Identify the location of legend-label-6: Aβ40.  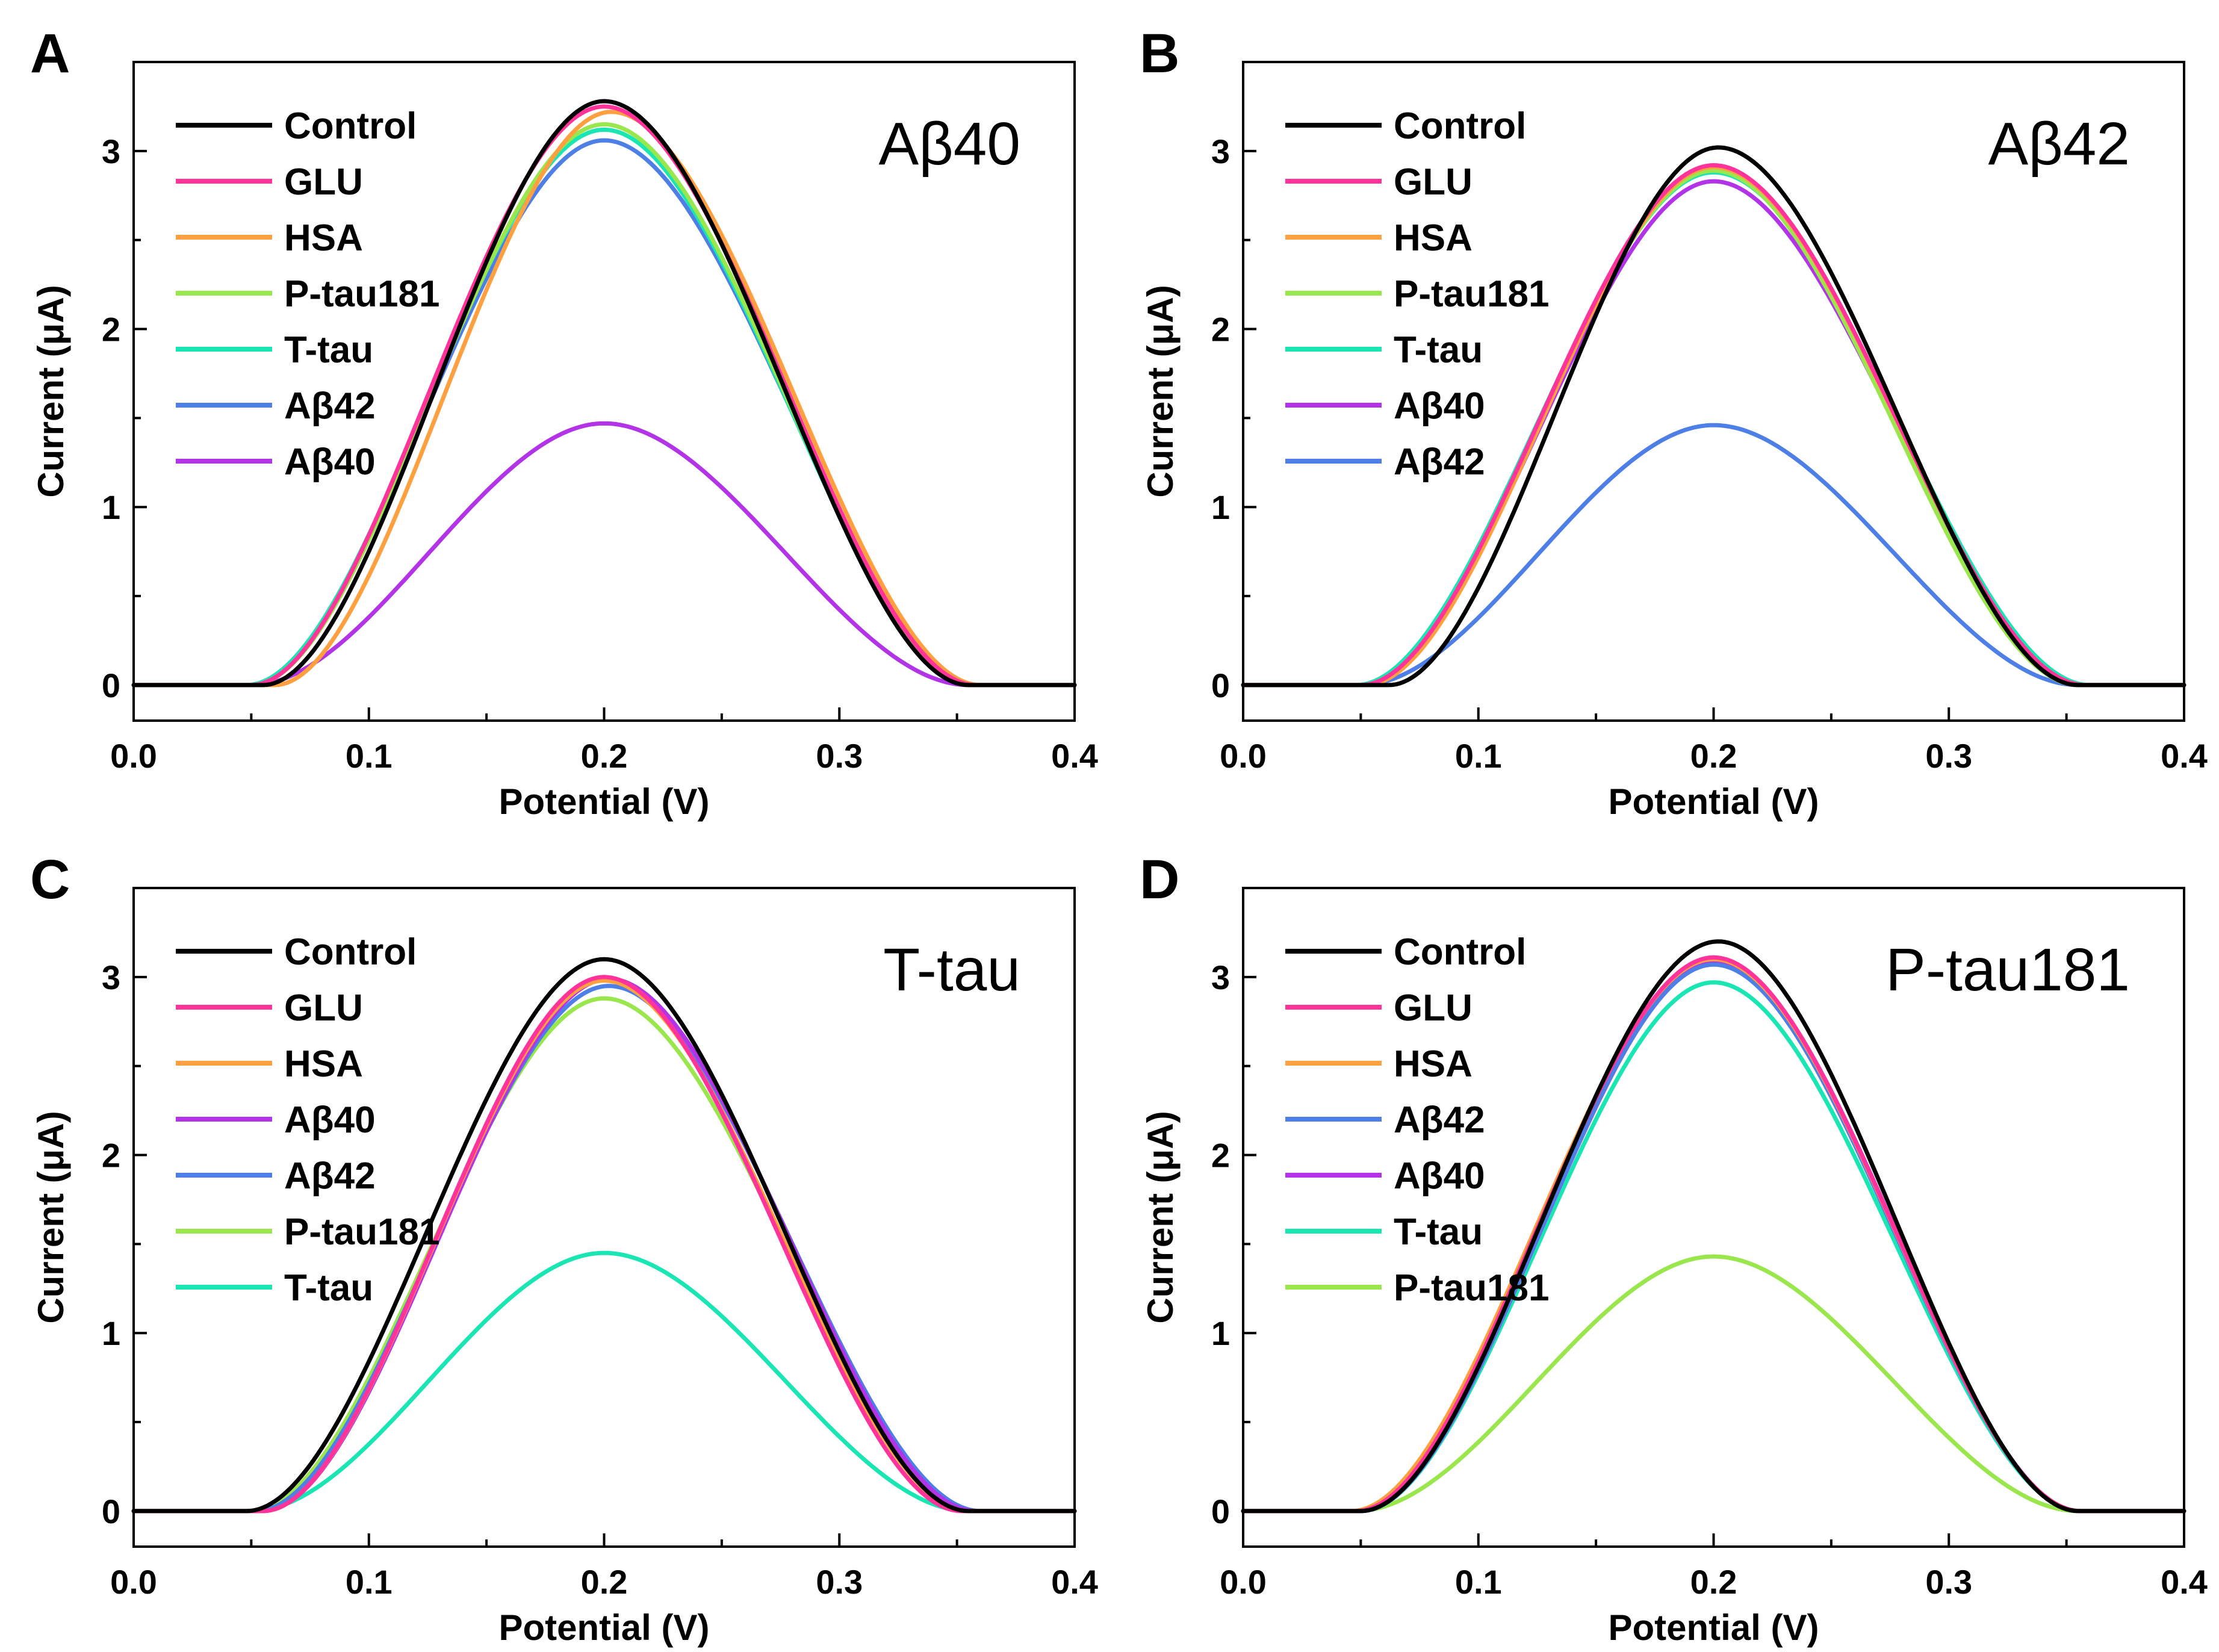
(330, 462).